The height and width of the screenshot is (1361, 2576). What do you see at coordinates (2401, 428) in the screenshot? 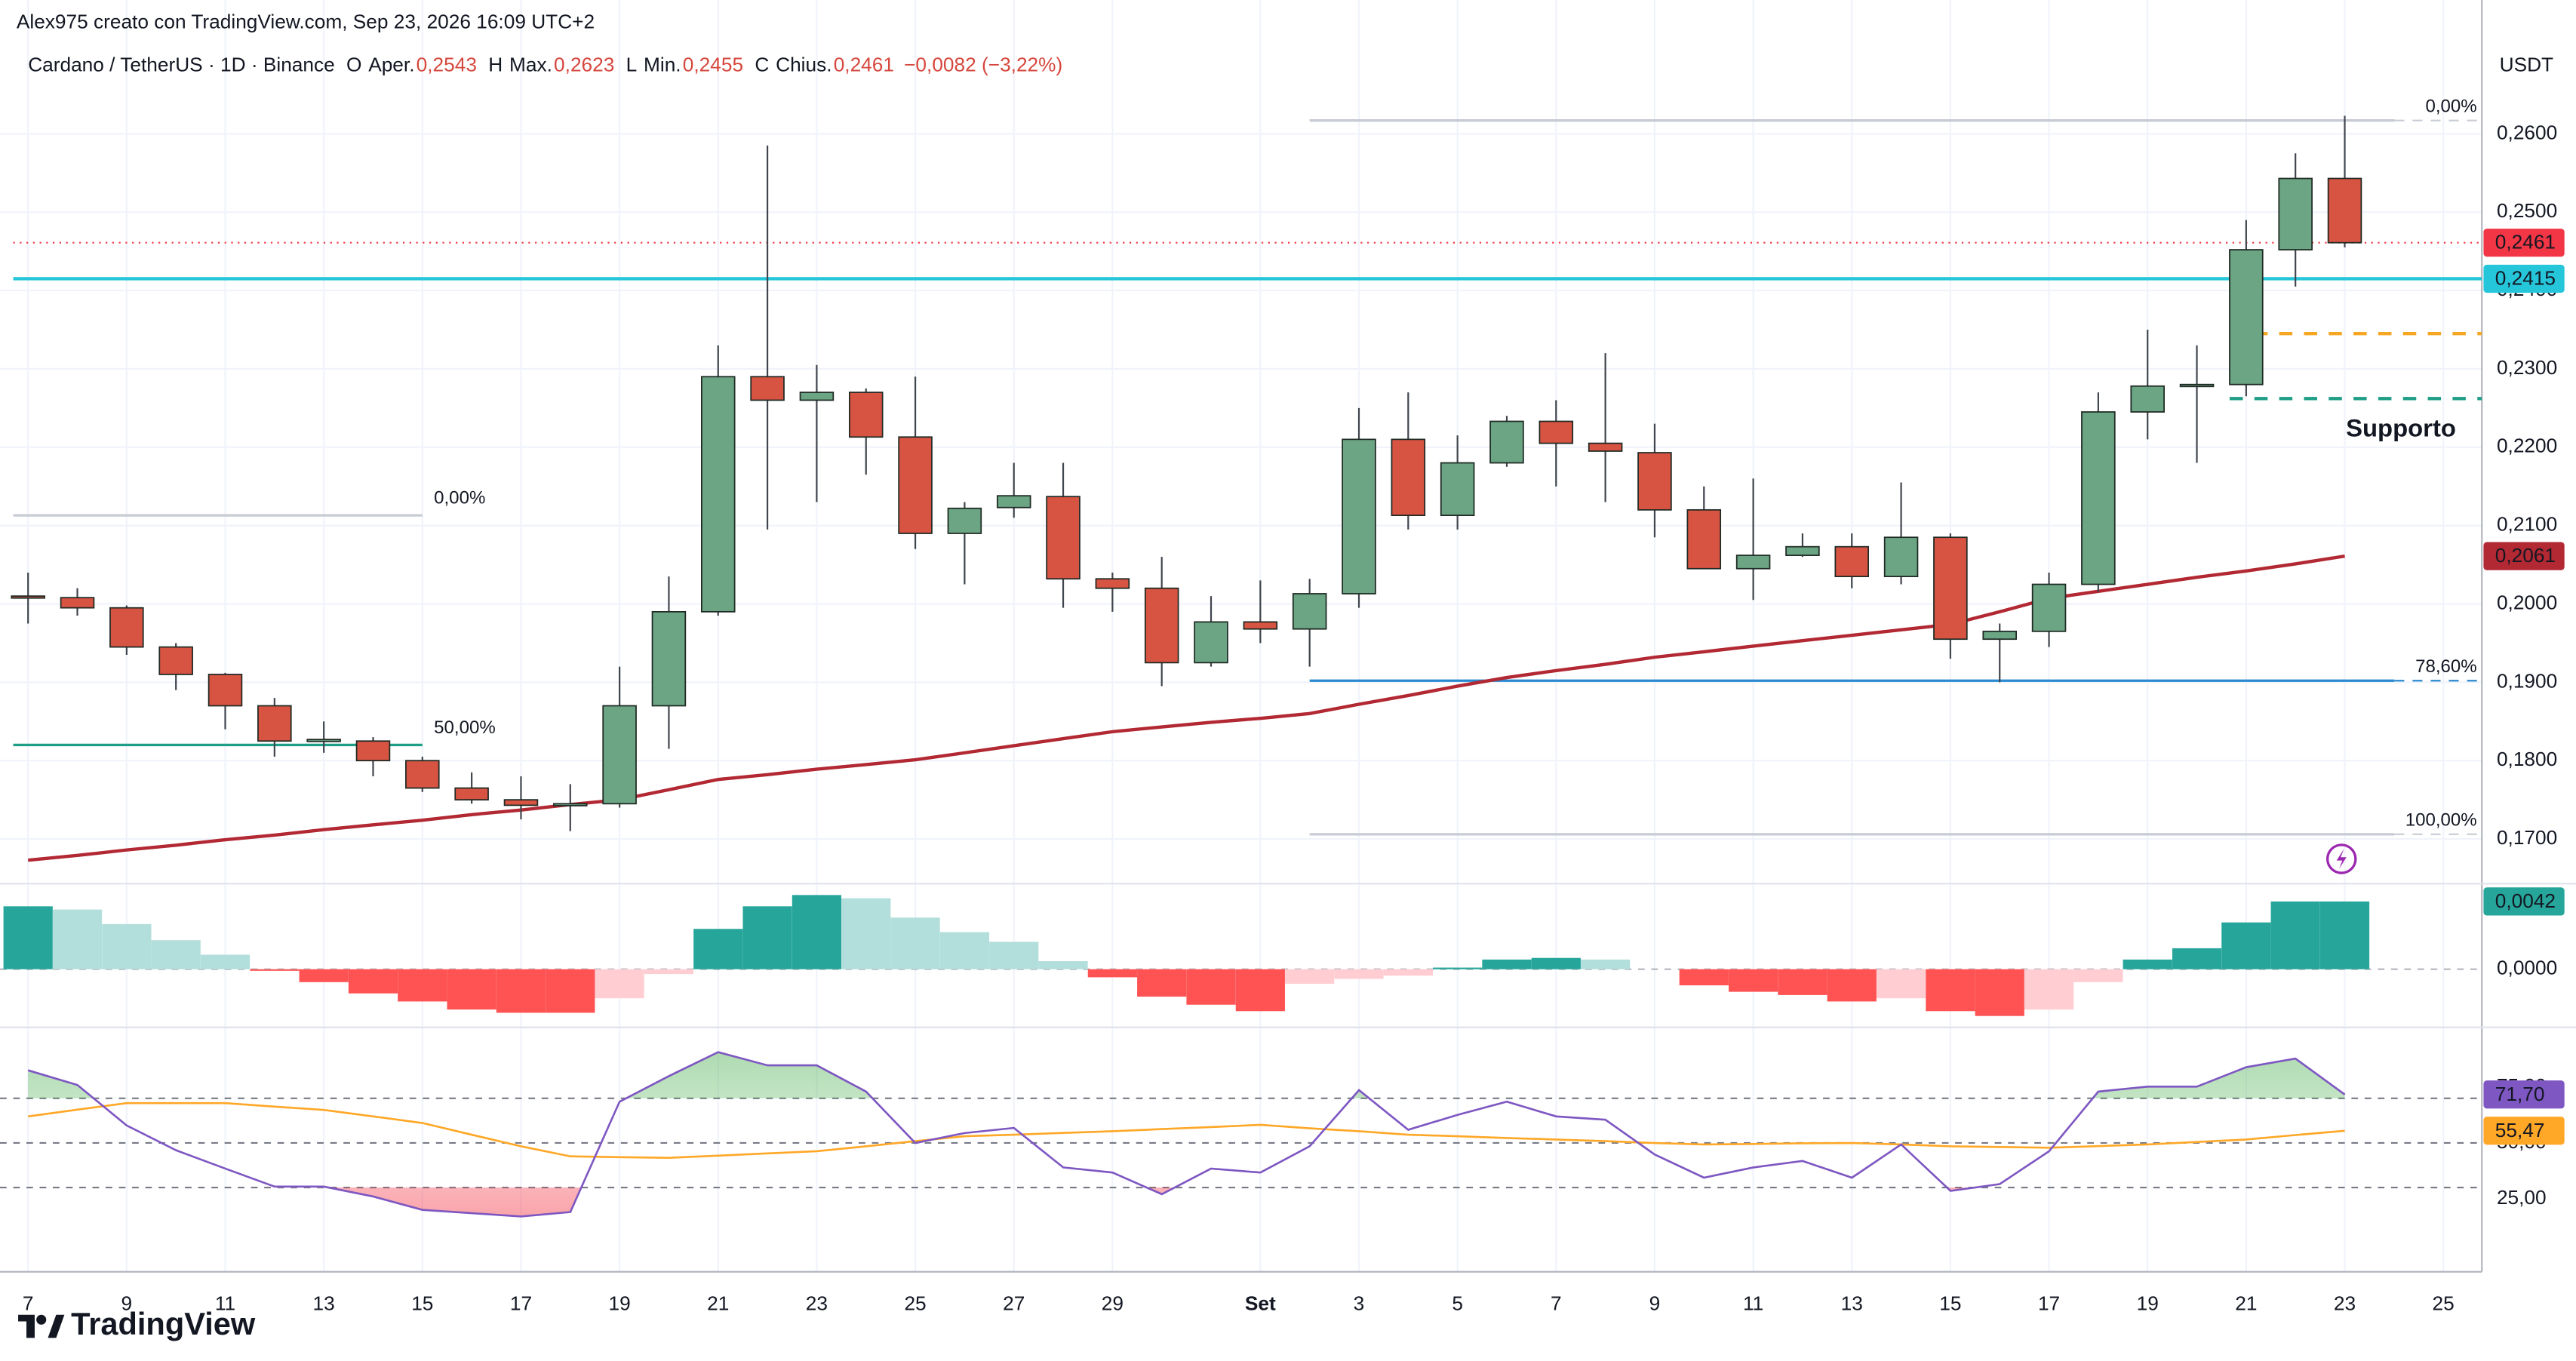
I see `annotation: Supporto` at bounding box center [2401, 428].